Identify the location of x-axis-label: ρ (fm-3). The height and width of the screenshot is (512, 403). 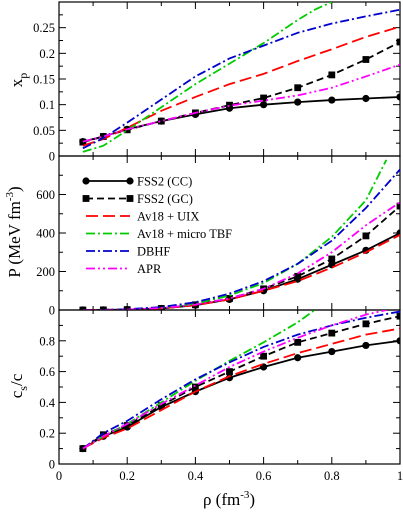
(229, 499).